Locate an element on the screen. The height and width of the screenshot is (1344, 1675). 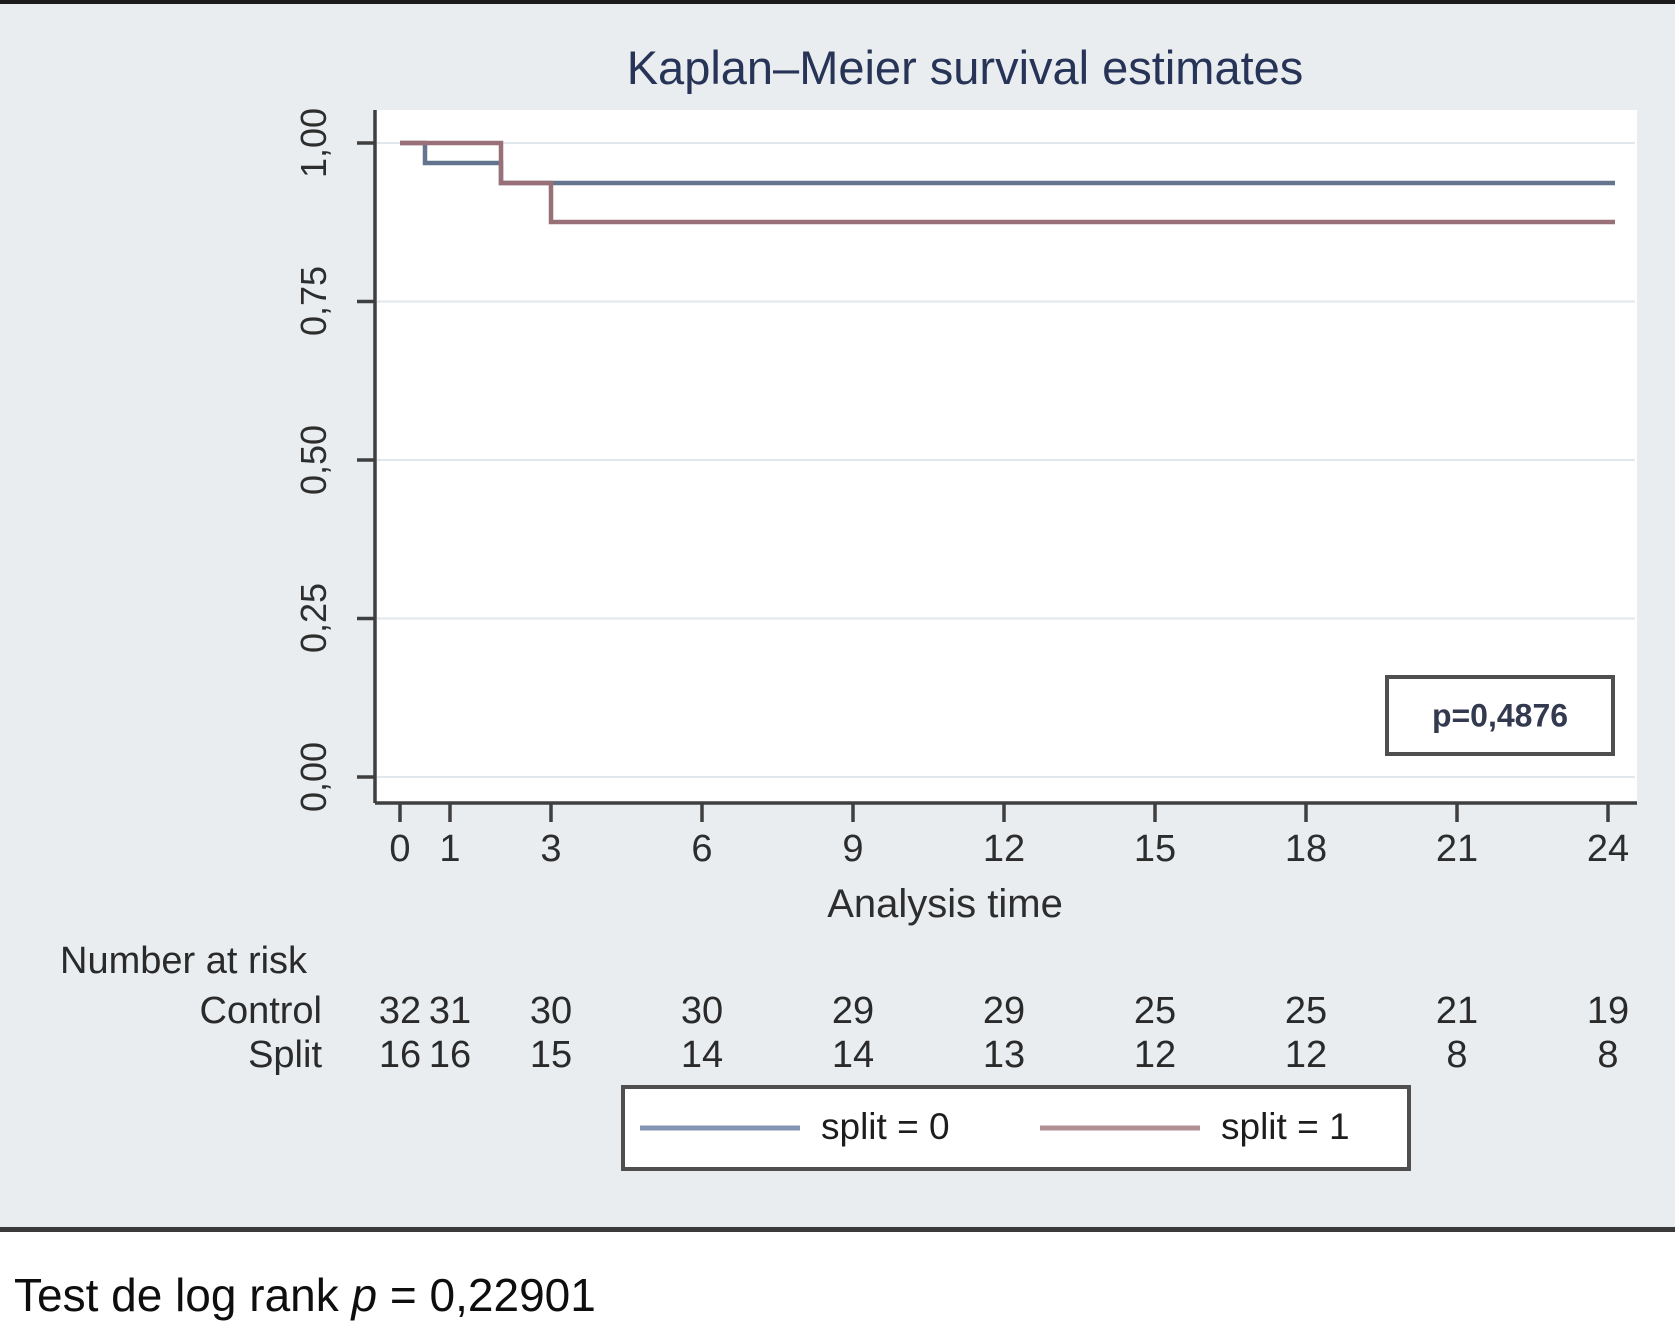
risk-table-header: Number at risk is located at coordinates (184, 961).